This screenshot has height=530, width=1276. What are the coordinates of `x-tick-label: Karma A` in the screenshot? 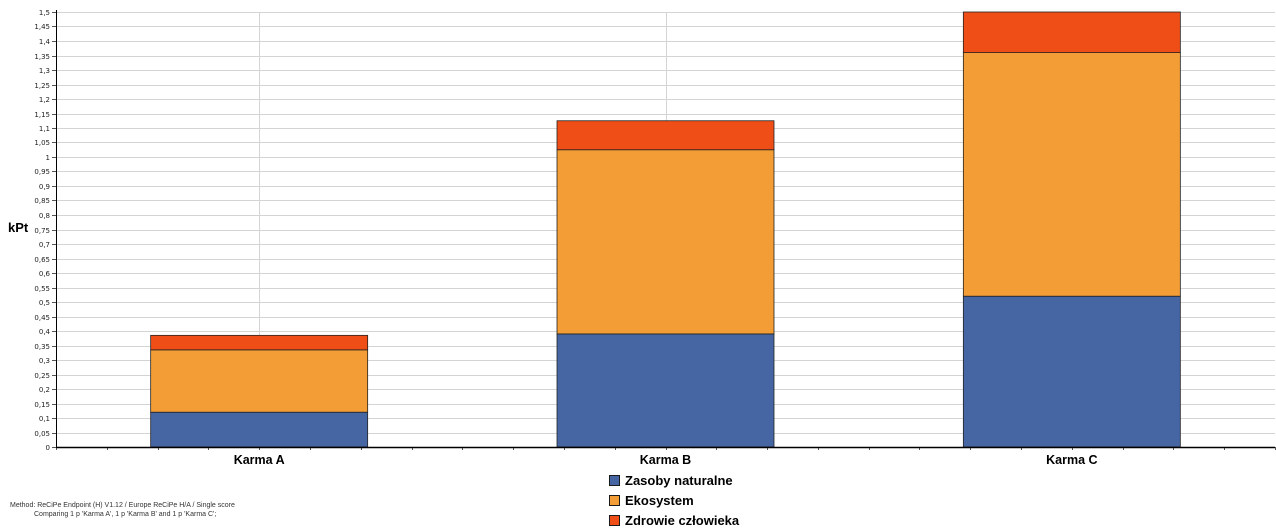 It's located at (259, 460).